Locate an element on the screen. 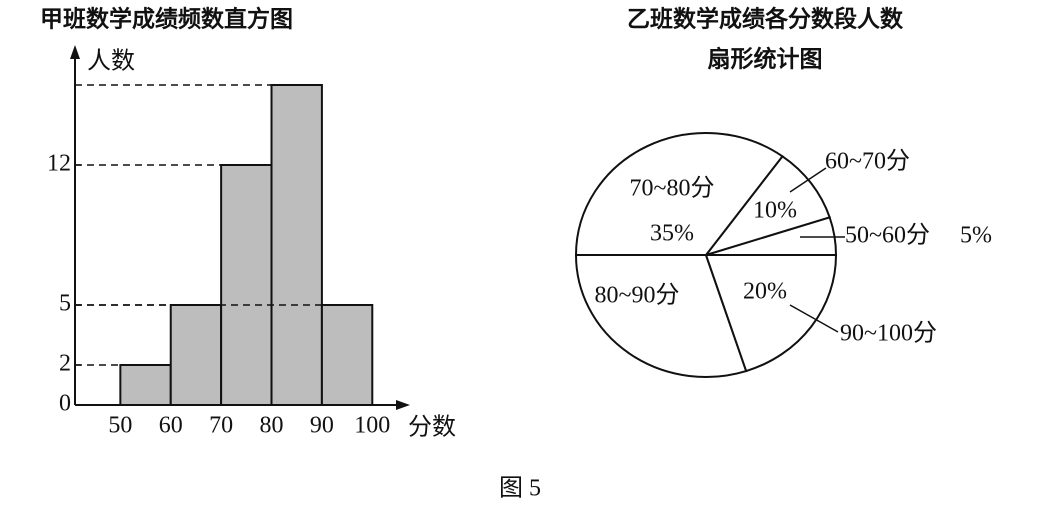 Image resolution: width=1038 pixels, height=518 pixels. x-tick-label: 60 is located at coordinates (171, 426).